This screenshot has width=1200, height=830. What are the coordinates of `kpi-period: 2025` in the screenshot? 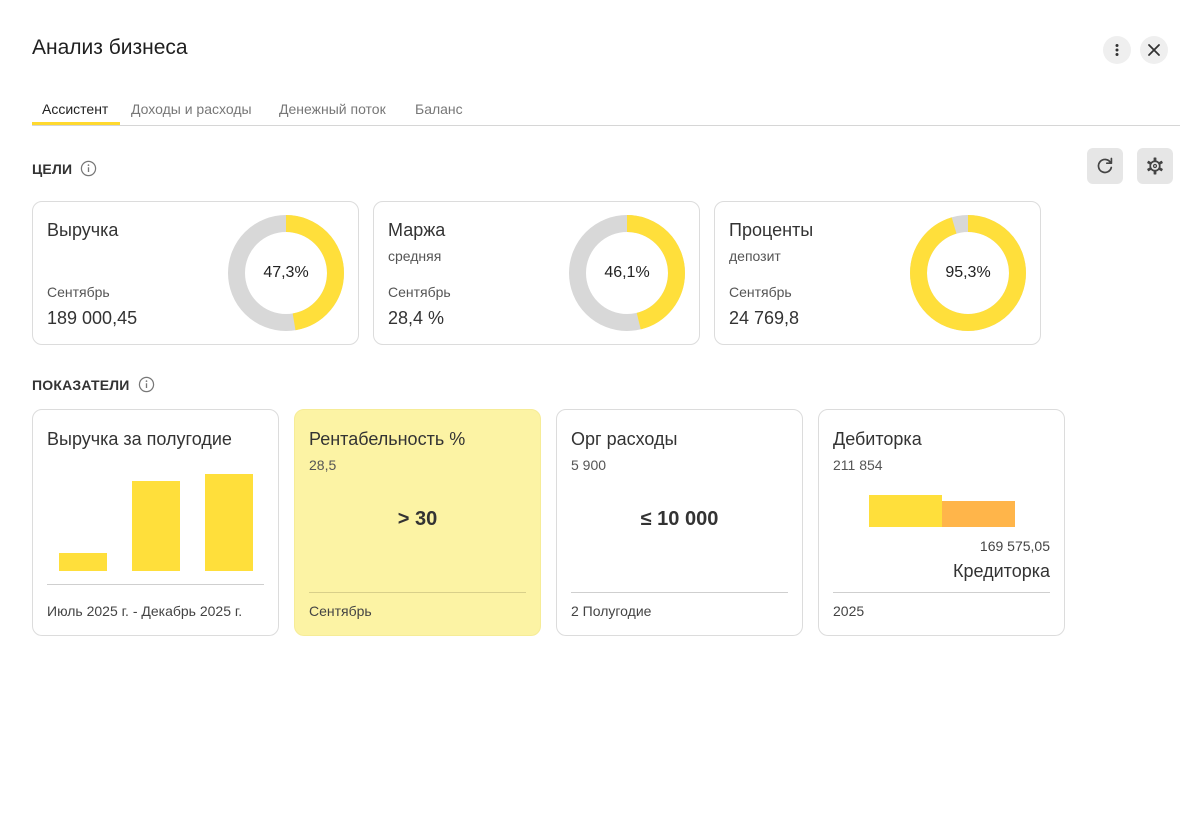 It's located at (849, 611).